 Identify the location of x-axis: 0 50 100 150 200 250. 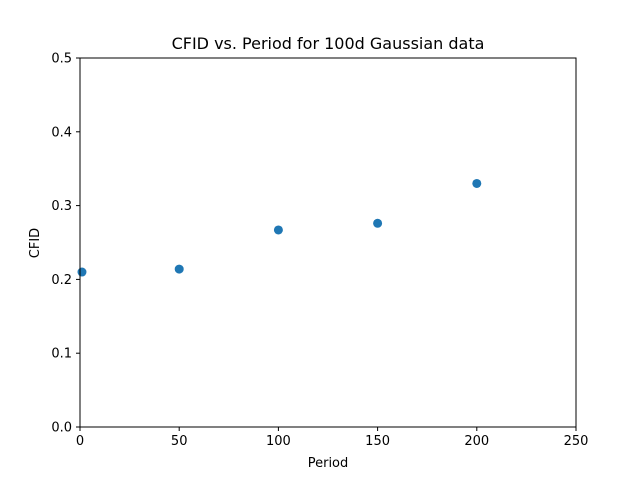
(332, 438).